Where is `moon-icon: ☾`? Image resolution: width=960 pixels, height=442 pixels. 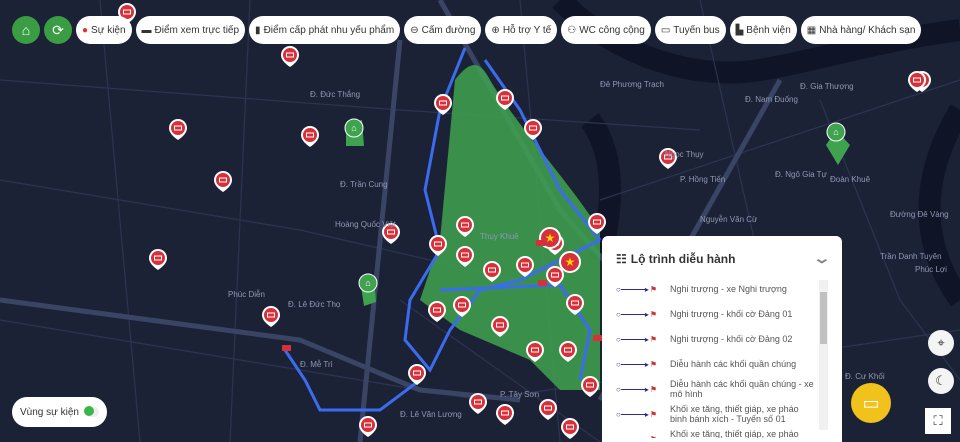
moon-icon: ☾ is located at coordinates (941, 380).